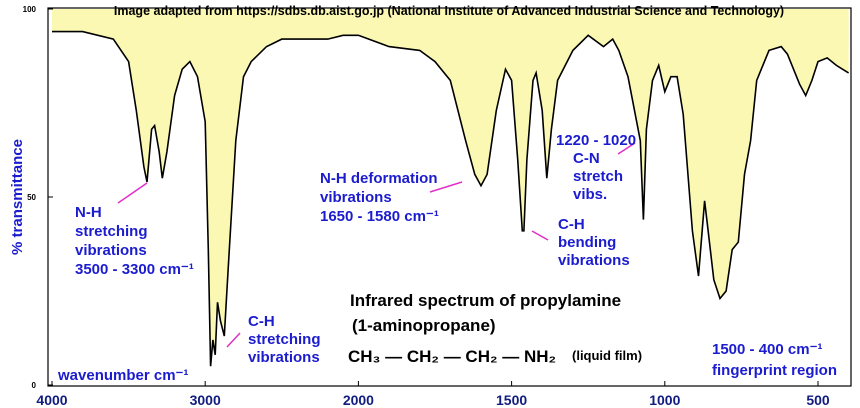  I want to click on annotation: 3500 - 3300 cm⁻¹, so click(134, 269).